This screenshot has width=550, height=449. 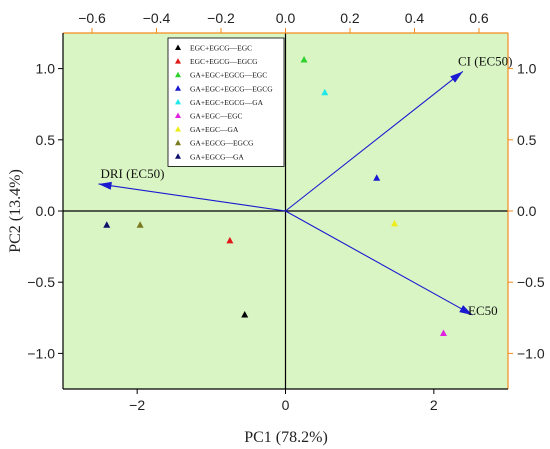 I want to click on legend-label: GA+EGC—GA, so click(x=214, y=129).